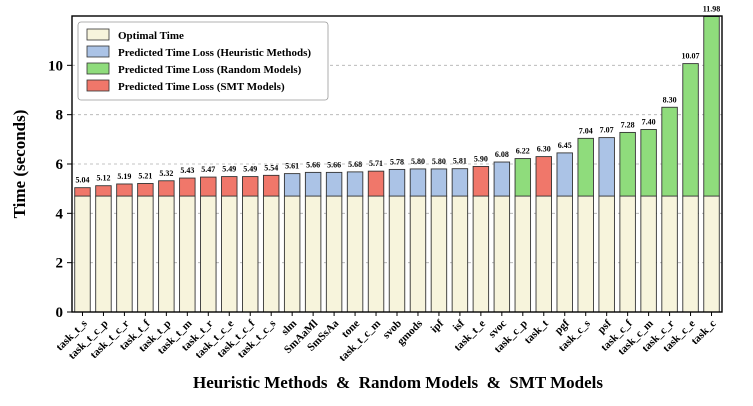 The image size is (753, 406). What do you see at coordinates (355, 164) in the screenshot?
I see `value-label-tone: 5.68` at bounding box center [355, 164].